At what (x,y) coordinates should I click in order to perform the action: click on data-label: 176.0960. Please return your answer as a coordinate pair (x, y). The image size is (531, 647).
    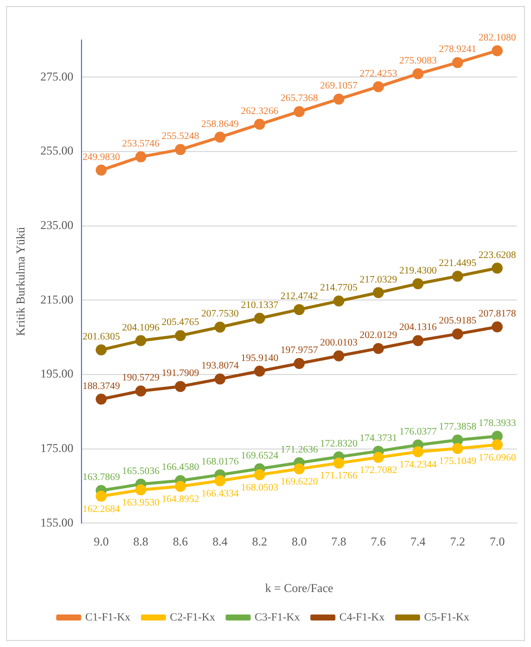
    Looking at the image, I should click on (497, 458).